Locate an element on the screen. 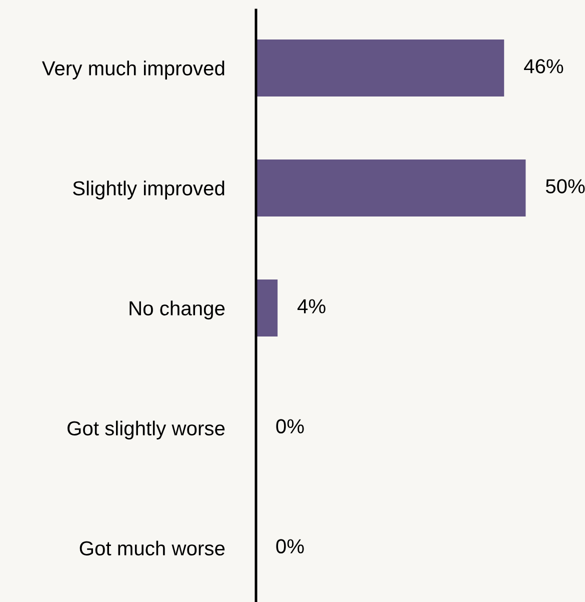 The image size is (585, 602). data-label: 46% is located at coordinates (544, 66).